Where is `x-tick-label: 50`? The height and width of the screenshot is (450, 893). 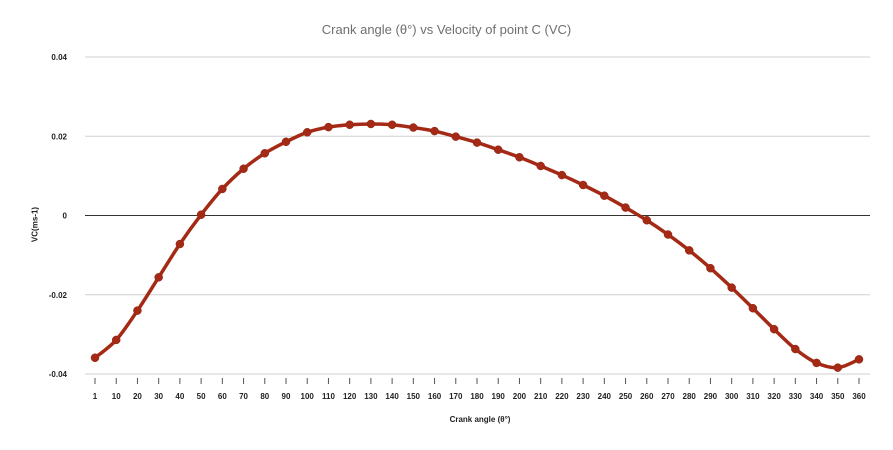 x-tick-label: 50 is located at coordinates (201, 396).